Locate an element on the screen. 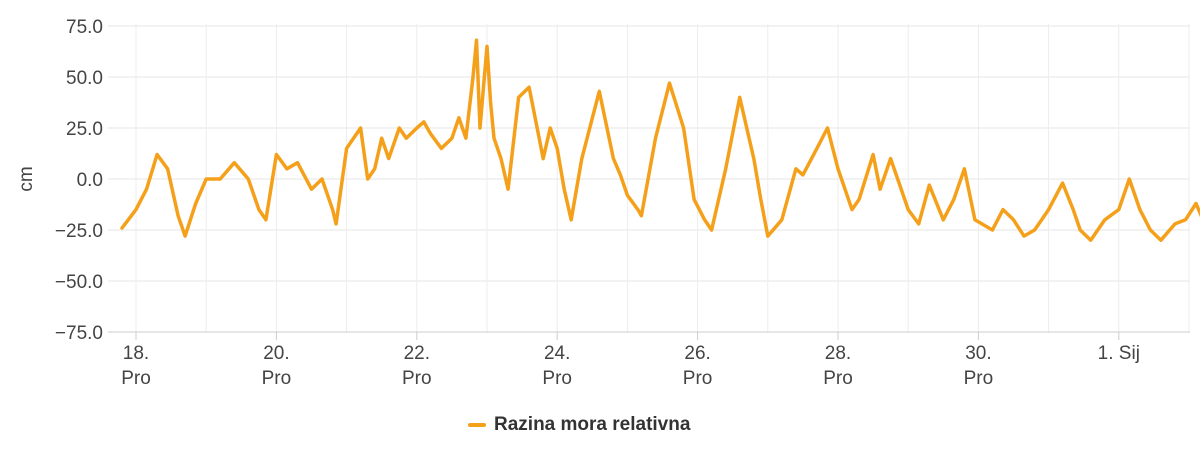 This screenshot has height=472, width=1200. x-tick-label: 28. is located at coordinates (838, 353).